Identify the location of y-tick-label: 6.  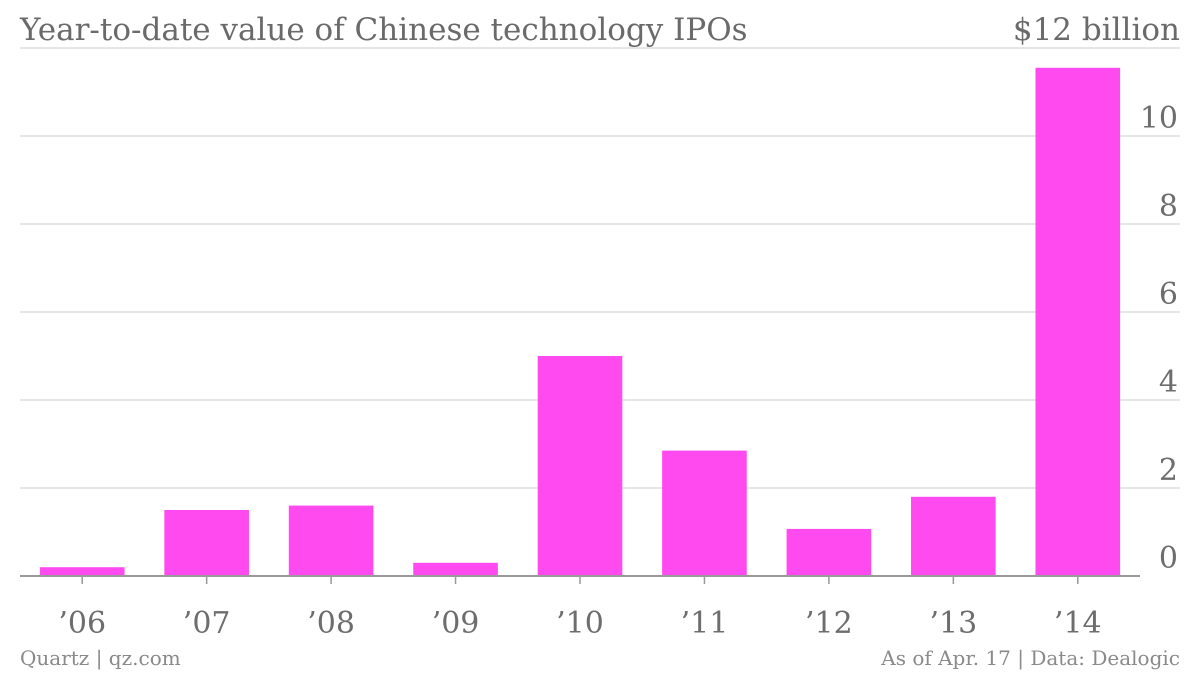
(1168, 294).